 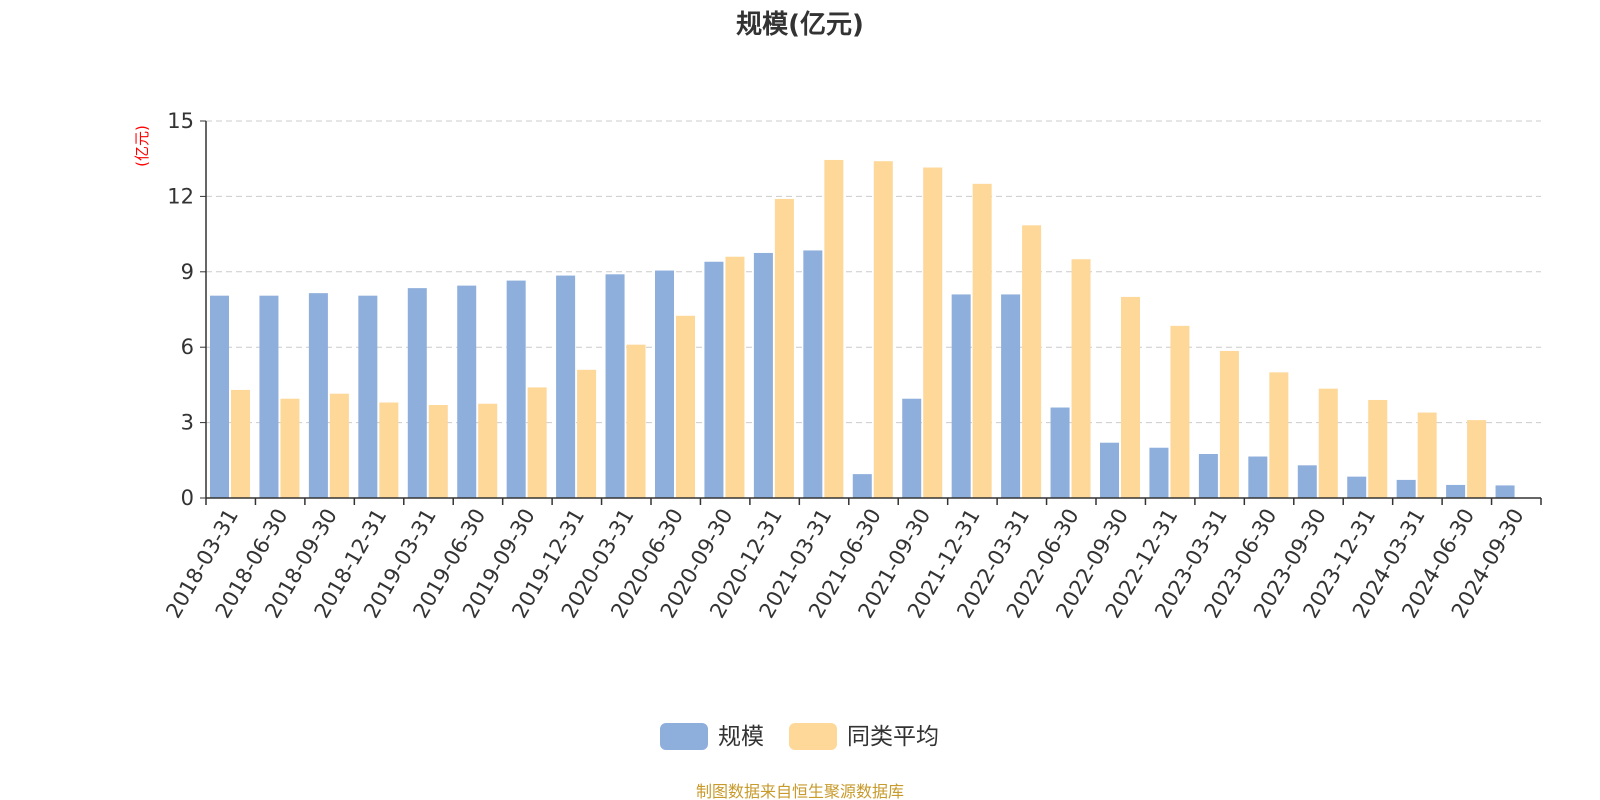 What do you see at coordinates (1081, 378) in the screenshot?
I see `bar-同类平均-2022-06-30` at bounding box center [1081, 378].